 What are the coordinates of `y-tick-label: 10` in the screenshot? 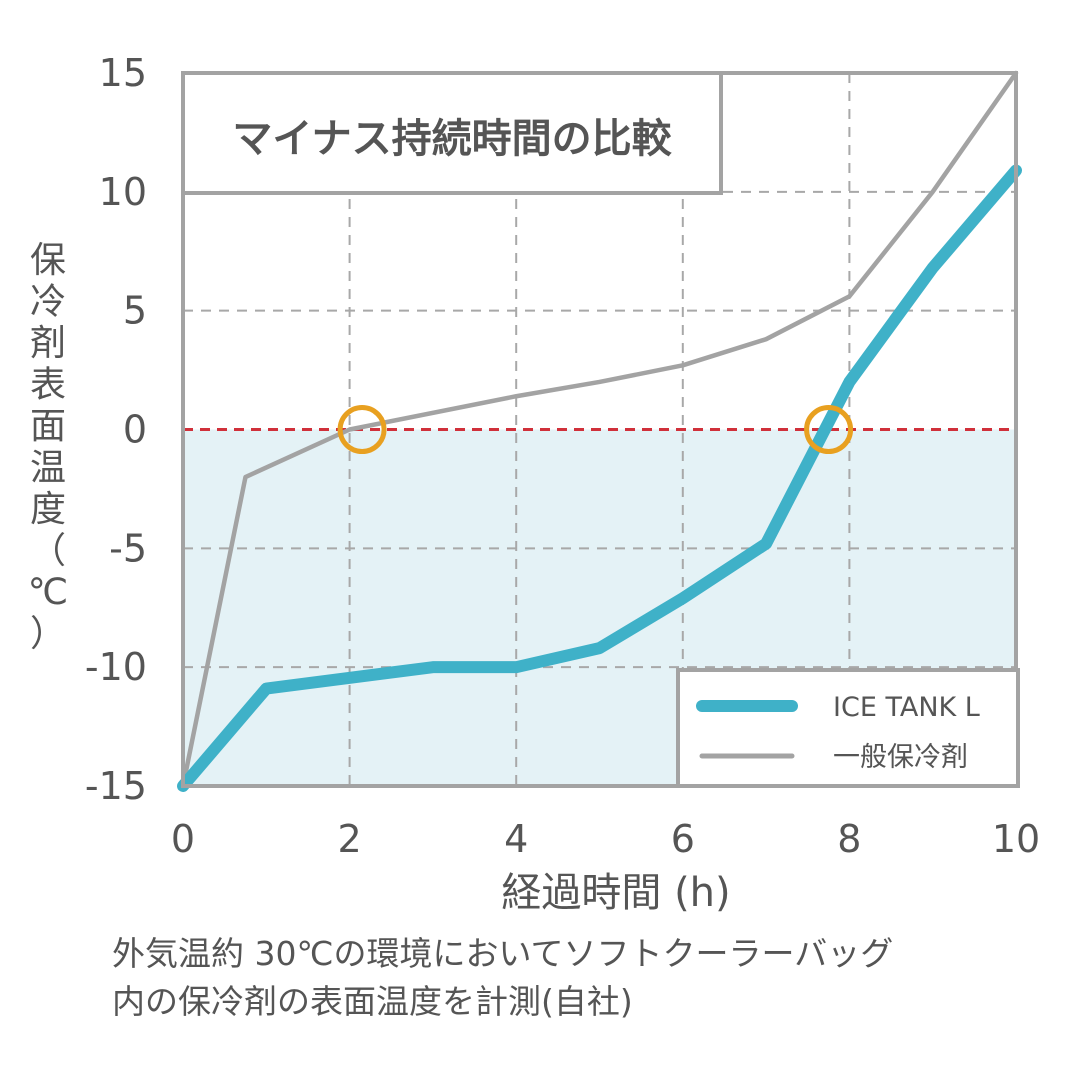 It's located at (123, 192).